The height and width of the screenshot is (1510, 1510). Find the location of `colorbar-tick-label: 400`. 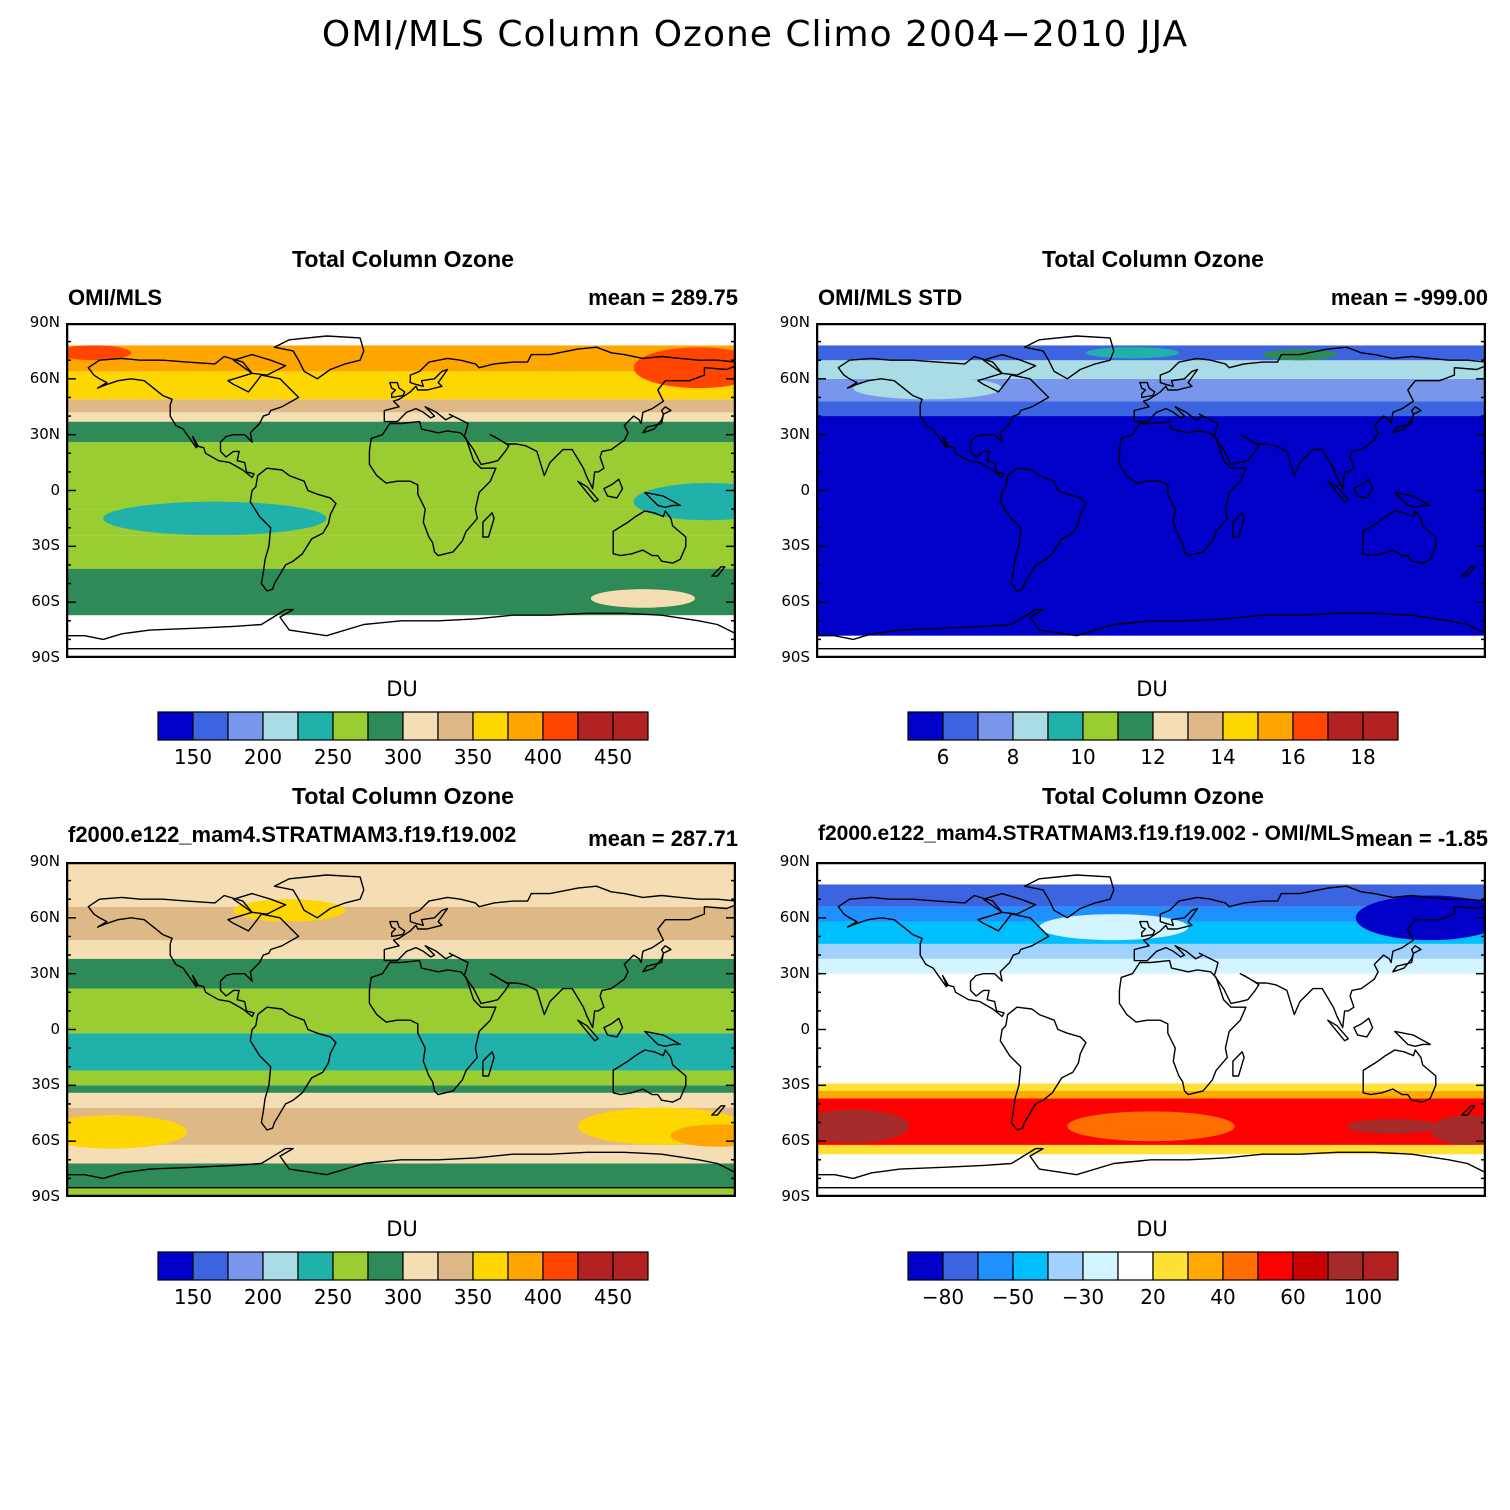

colorbar-tick-label: 400 is located at coordinates (543, 757).